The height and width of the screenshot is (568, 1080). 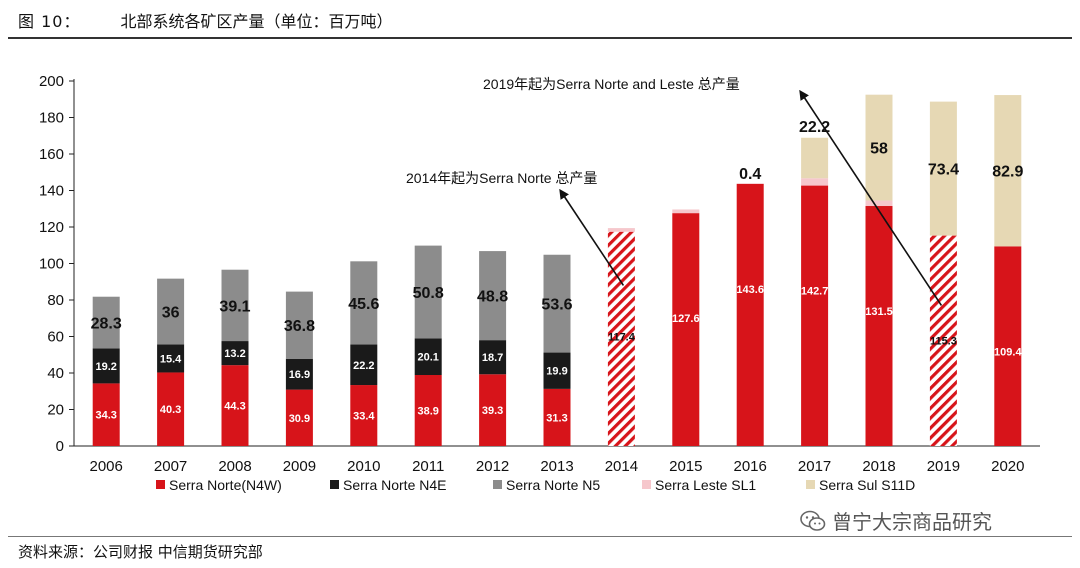 I want to click on data-label-n4w: 117.4, so click(x=622, y=338).